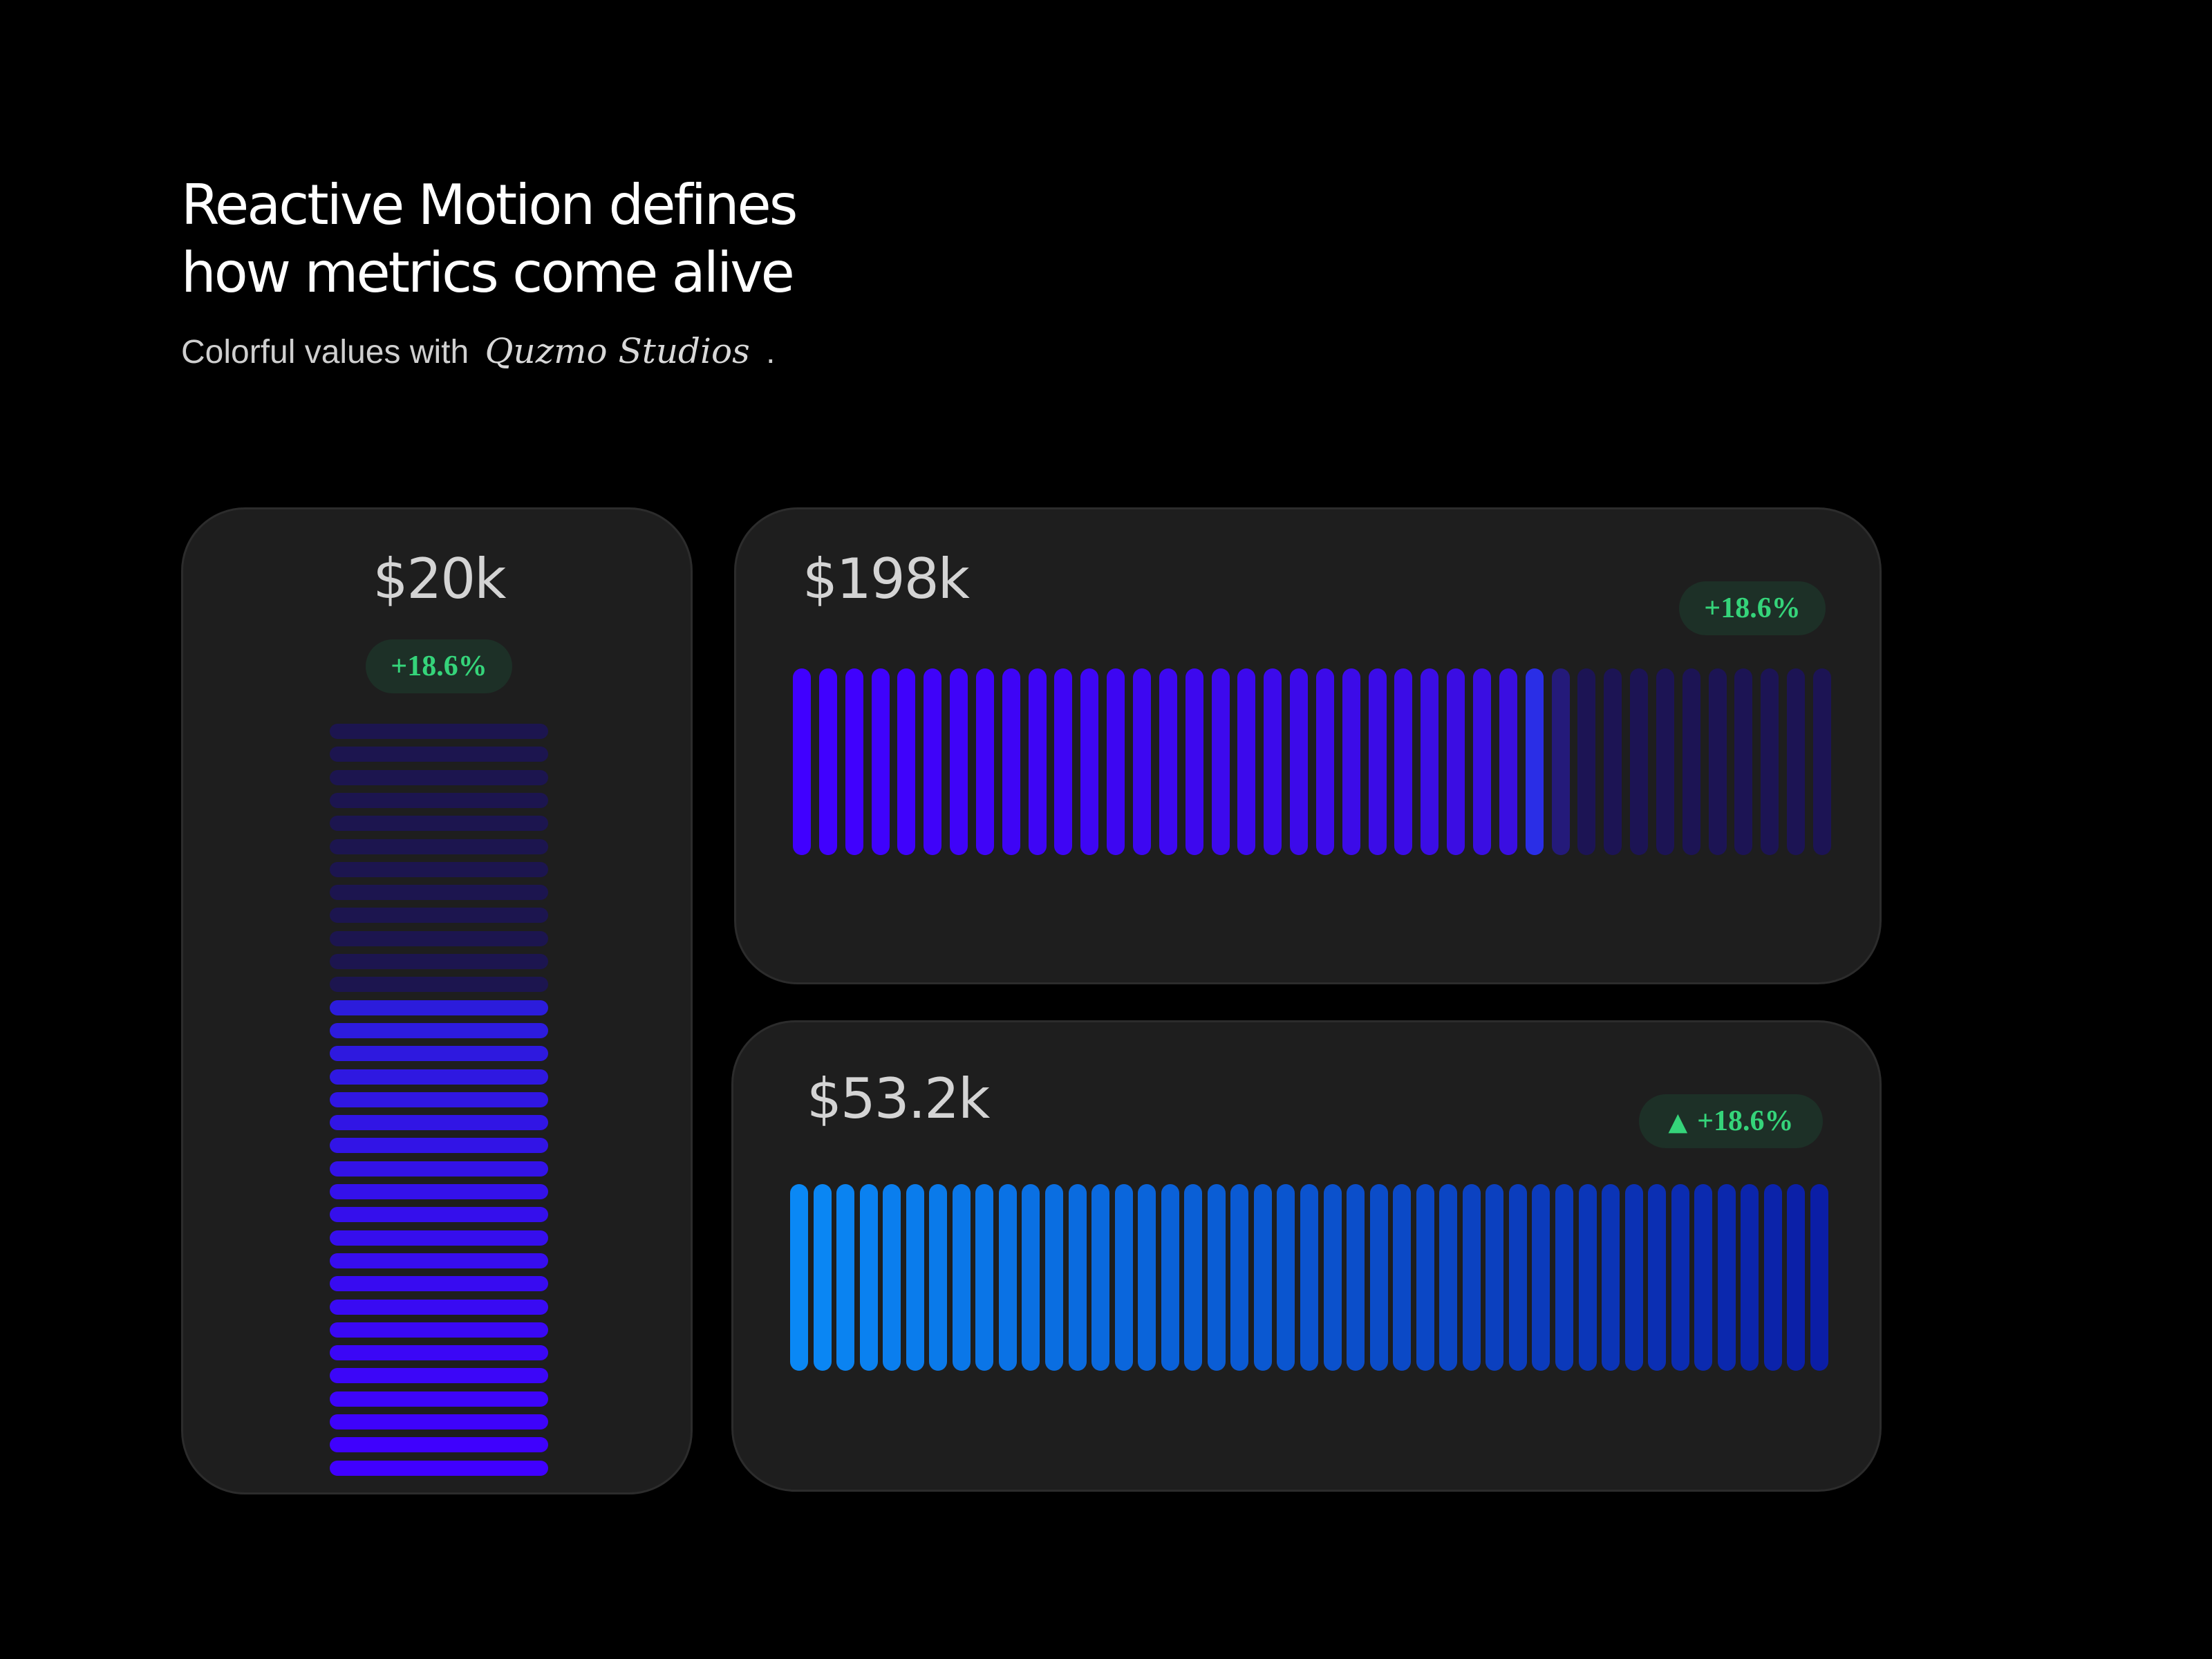 Image resolution: width=2212 pixels, height=1659 pixels. Describe the element at coordinates (617, 351) in the screenshot. I see `brand-name: Quzmo Studios` at that location.